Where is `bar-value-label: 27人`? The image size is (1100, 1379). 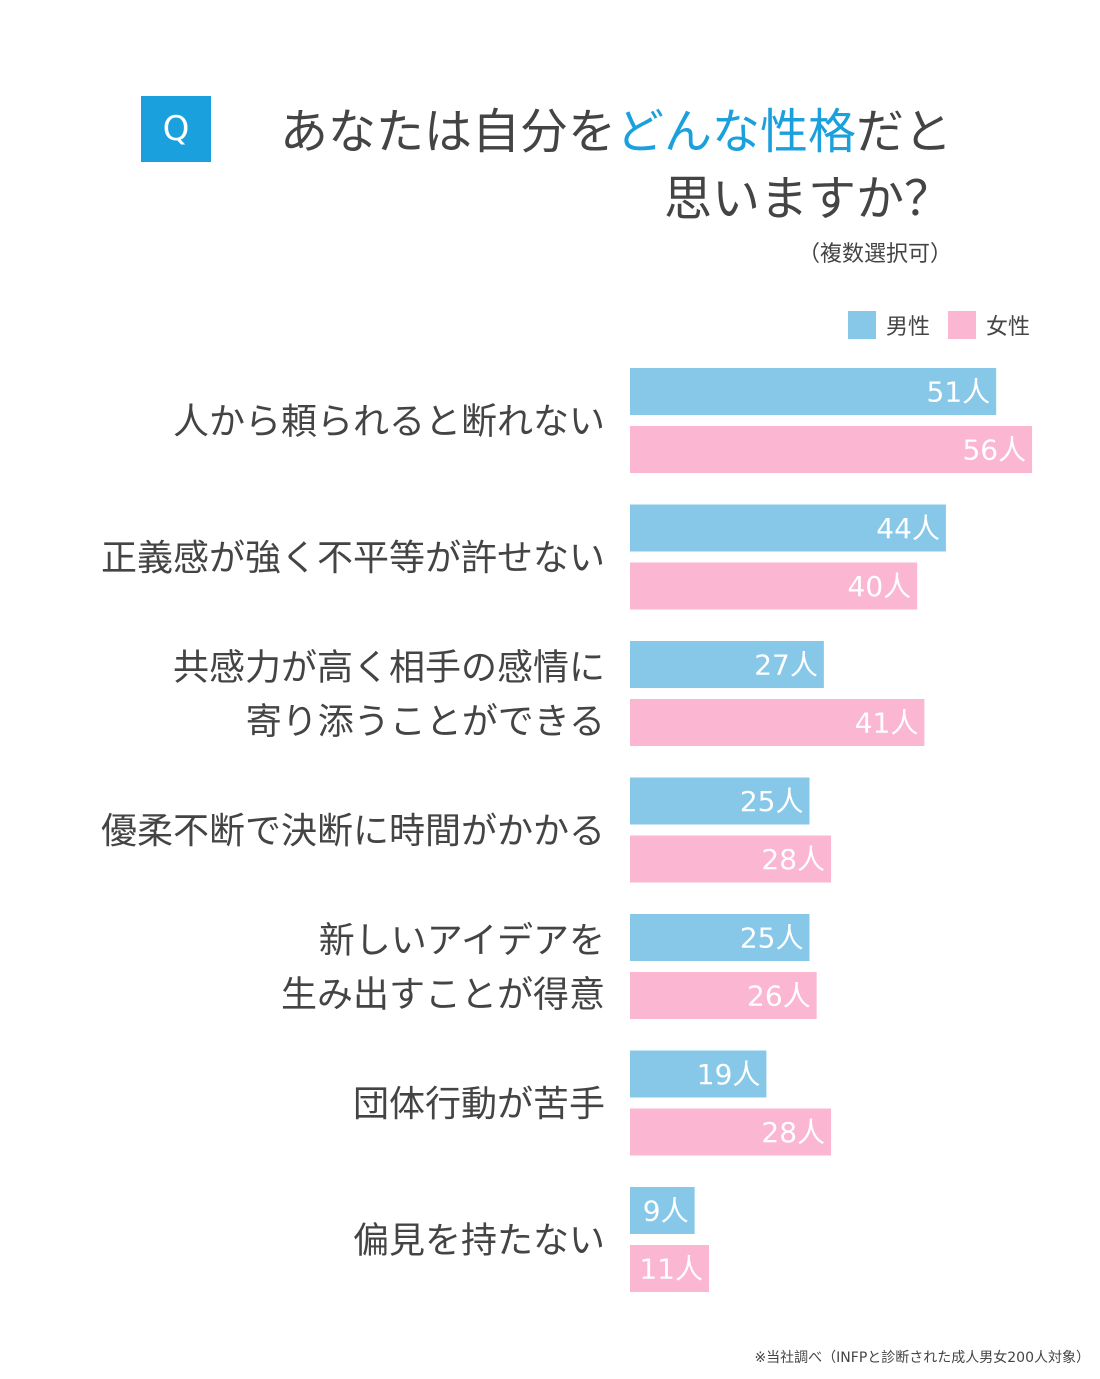
bar-value-label: 27人 is located at coordinates (786, 665).